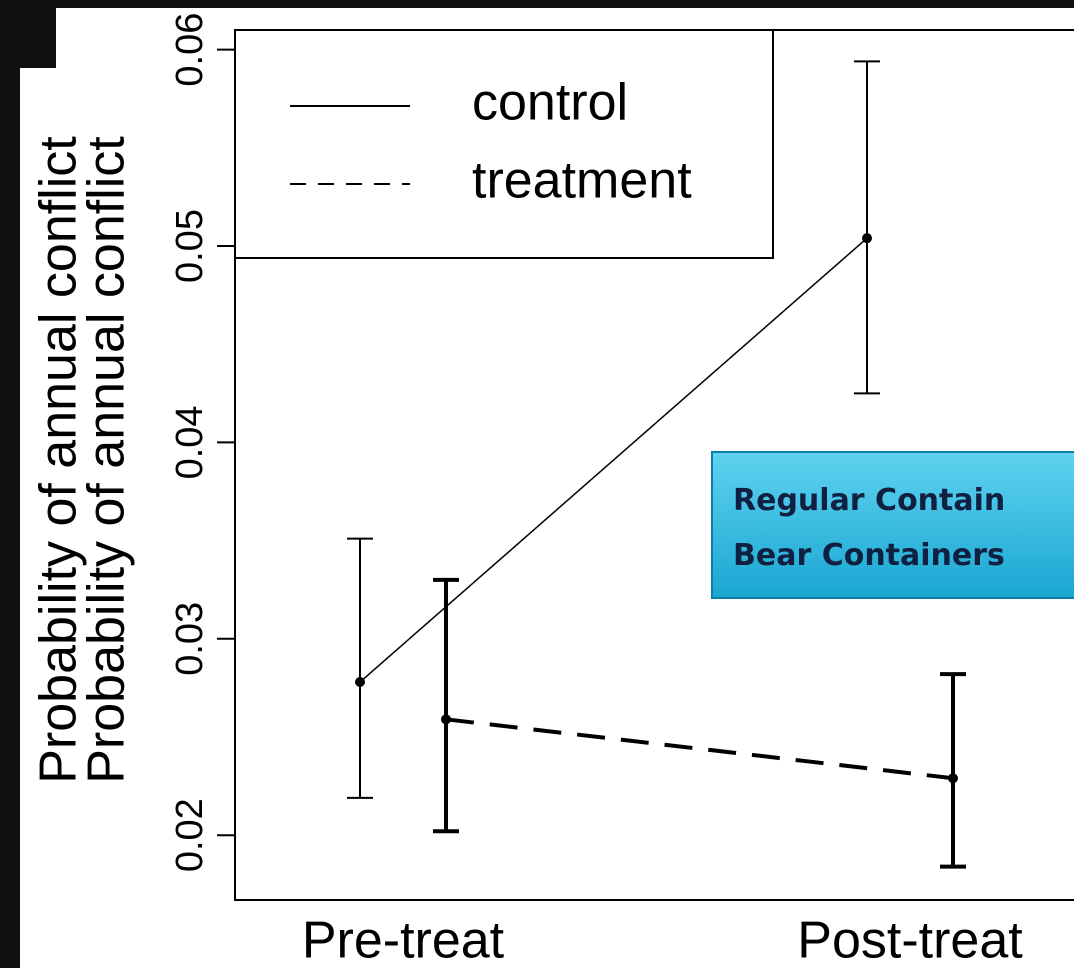 The height and width of the screenshot is (968, 1074). Describe the element at coordinates (699, 749) in the screenshot. I see `series-line` at that location.